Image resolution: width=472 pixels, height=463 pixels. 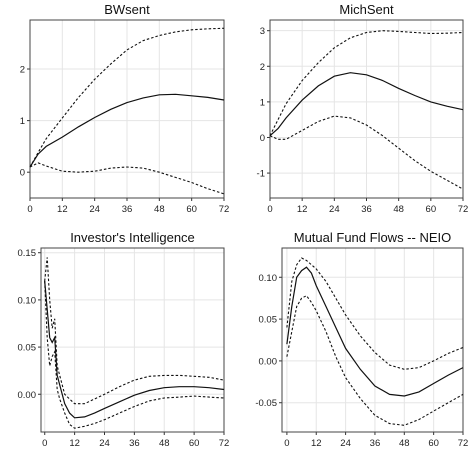 What do you see at coordinates (132, 237) in the screenshot?
I see `chart-title: Investor's Intelligence` at bounding box center [132, 237].